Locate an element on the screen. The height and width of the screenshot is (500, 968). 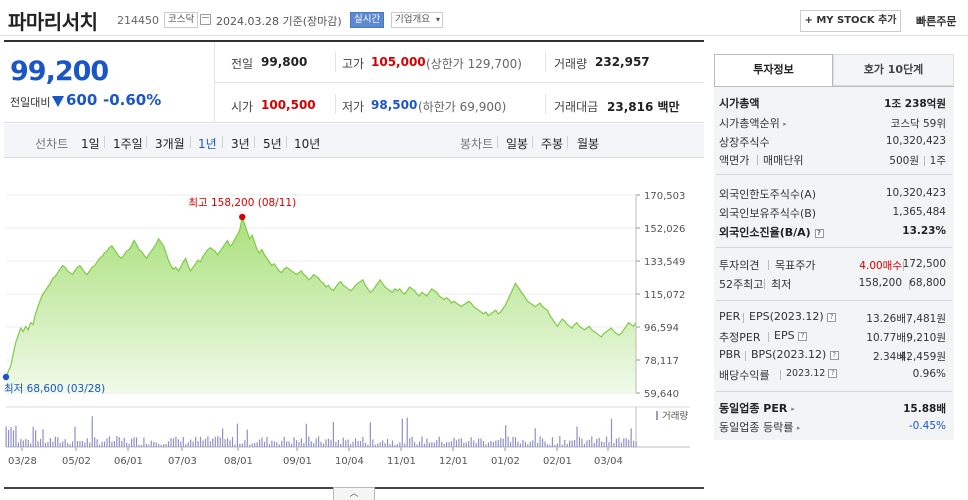
target-label: 목표주가 is located at coordinates (795, 265).